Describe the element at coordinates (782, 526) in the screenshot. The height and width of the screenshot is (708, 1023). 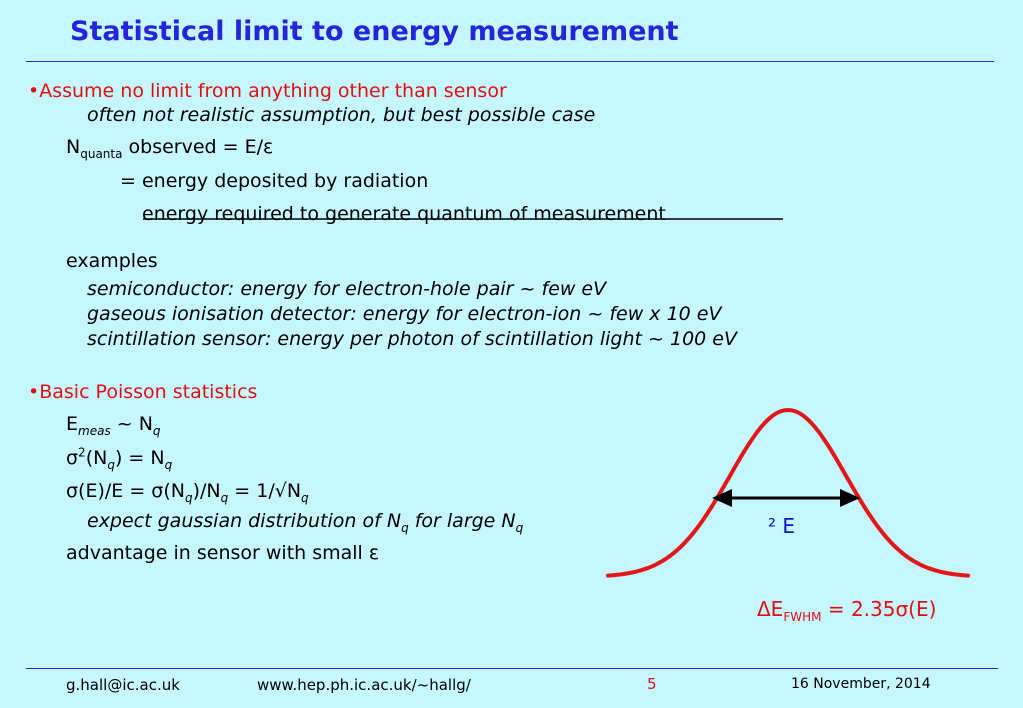
I see `width-label: ² E` at that location.